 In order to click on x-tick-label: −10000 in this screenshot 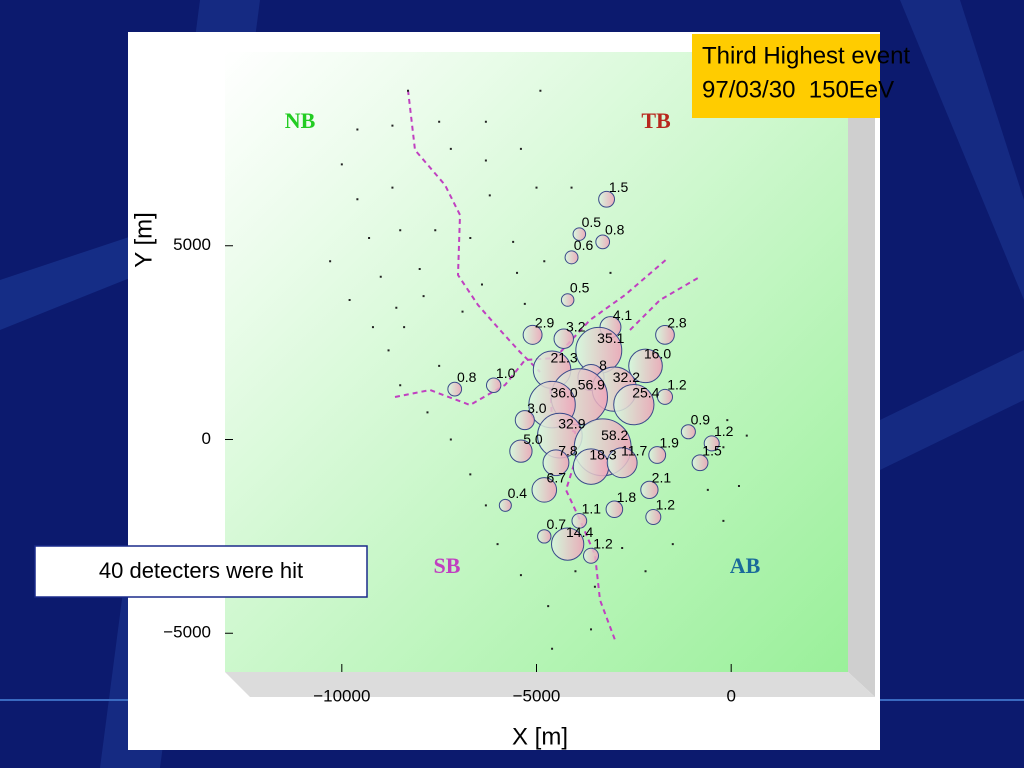, I will do `click(341, 695)`.